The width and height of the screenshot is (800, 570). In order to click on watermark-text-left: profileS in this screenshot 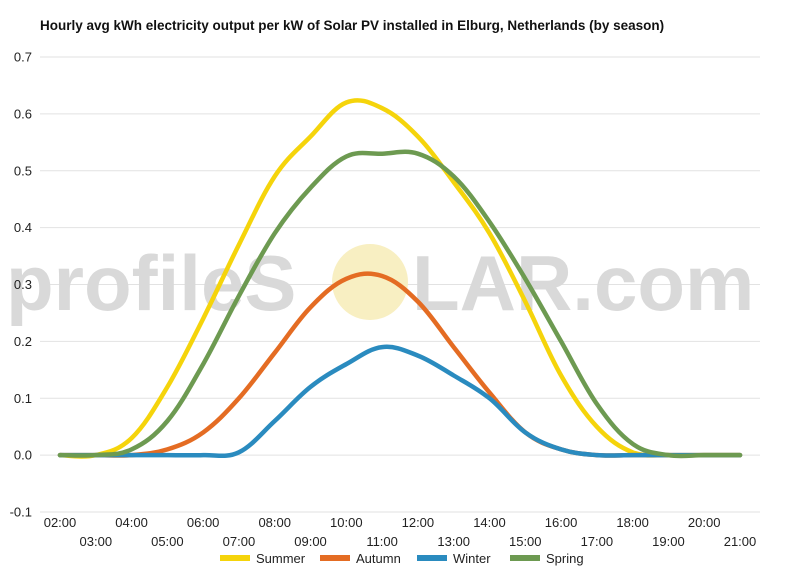, I will do `click(151, 283)`.